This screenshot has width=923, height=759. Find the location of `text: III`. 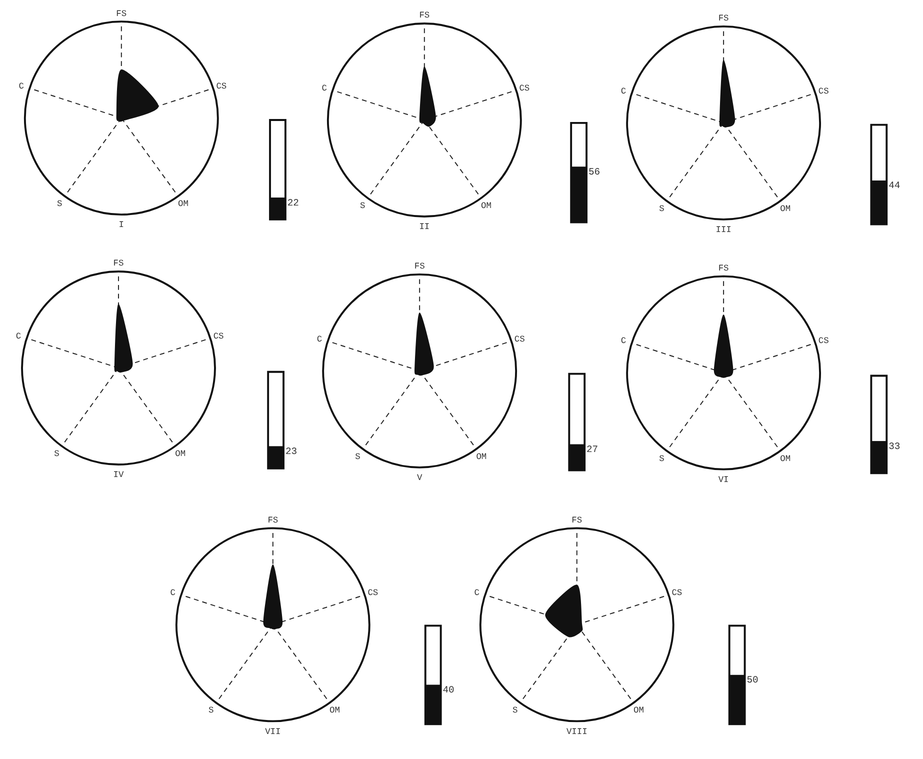

text: III is located at coordinates (724, 229).